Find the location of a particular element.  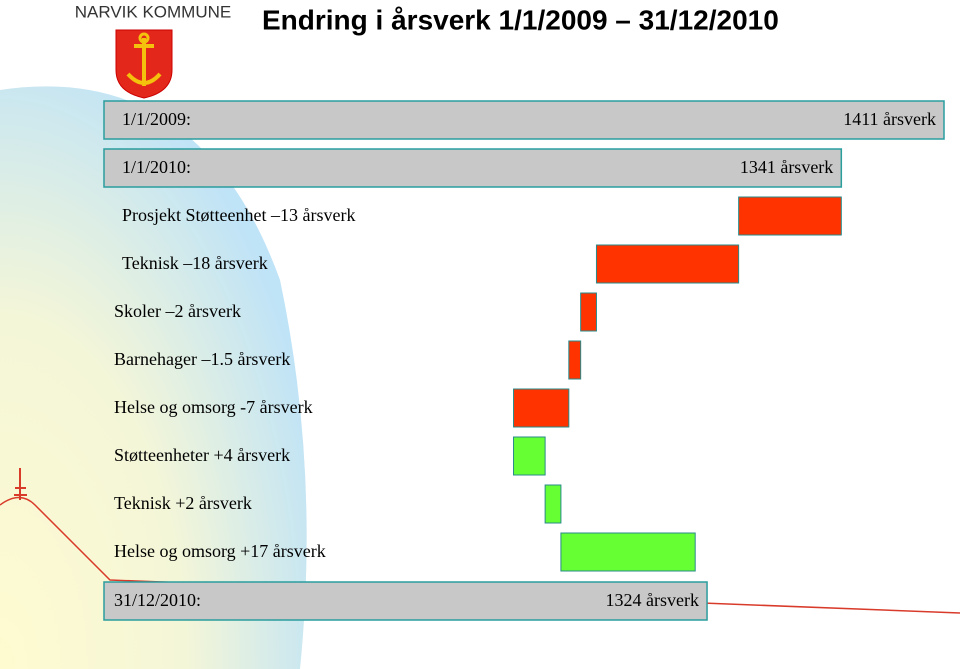

step-label: Teknisk –18 årsverk is located at coordinates (195, 263).